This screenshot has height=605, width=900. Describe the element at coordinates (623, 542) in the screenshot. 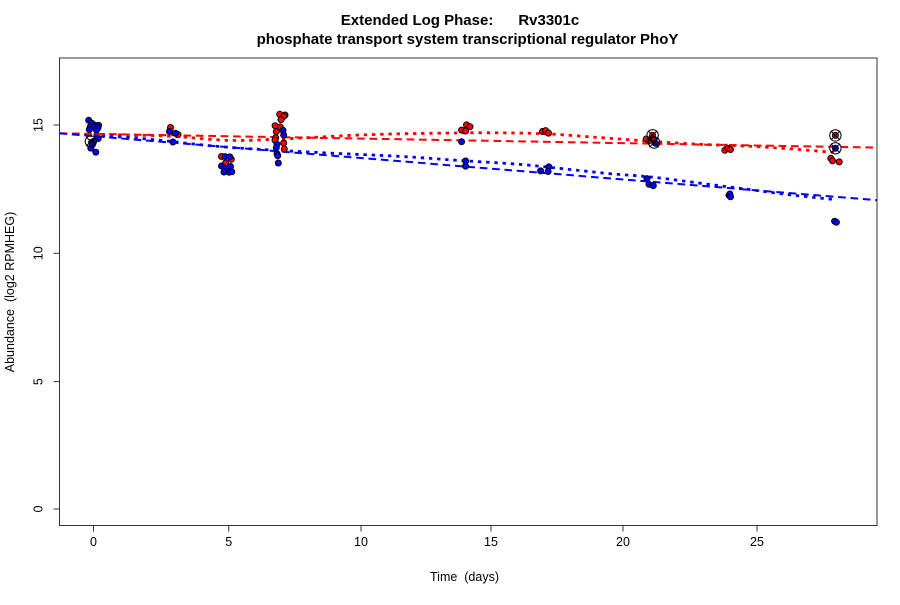

I see `svg-text: 20` at that location.